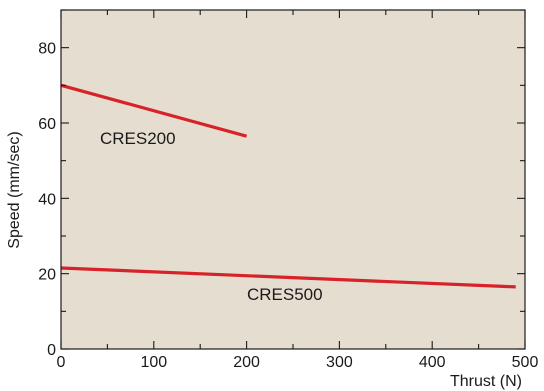 The image size is (544, 391). Describe the element at coordinates (246, 362) in the screenshot. I see `x-tick-label: 200` at that location.